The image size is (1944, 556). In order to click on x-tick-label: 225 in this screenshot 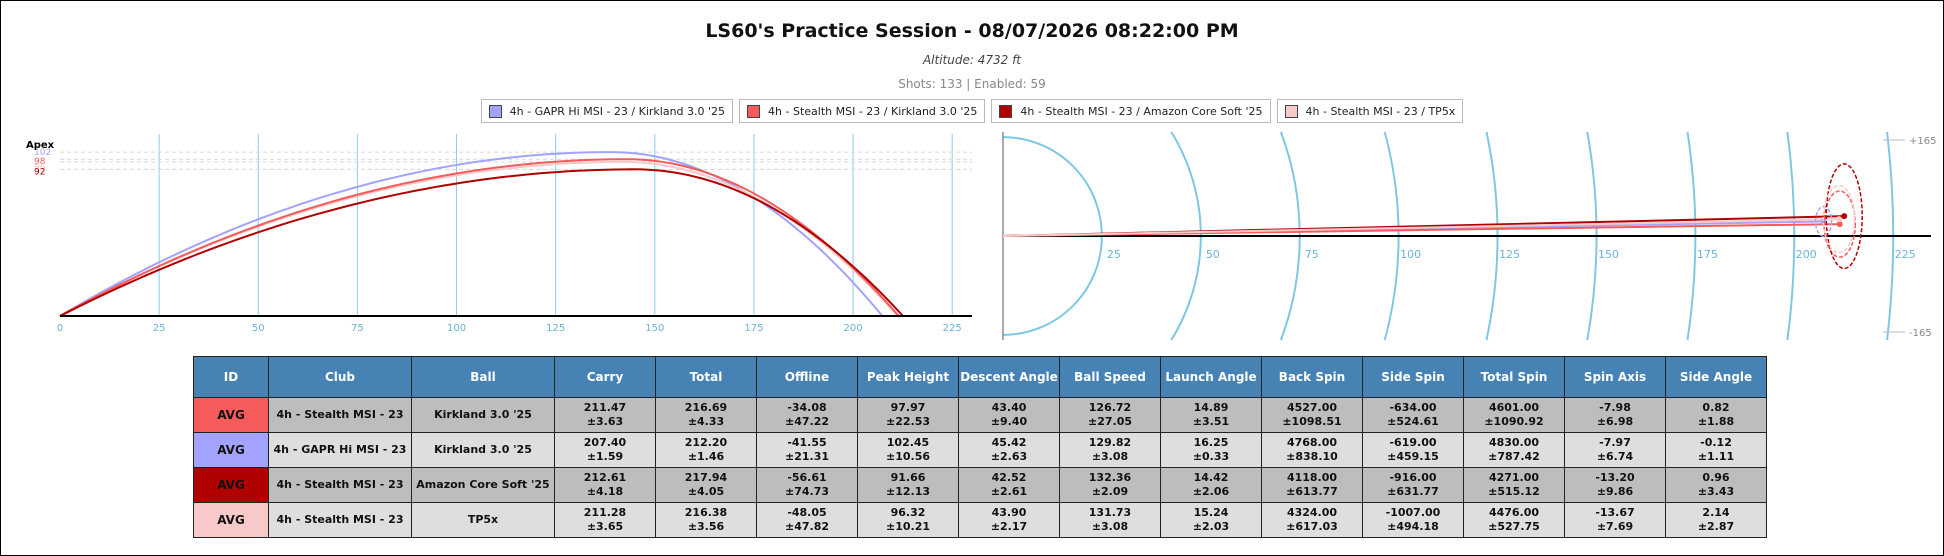, I will do `click(1905, 254)`.